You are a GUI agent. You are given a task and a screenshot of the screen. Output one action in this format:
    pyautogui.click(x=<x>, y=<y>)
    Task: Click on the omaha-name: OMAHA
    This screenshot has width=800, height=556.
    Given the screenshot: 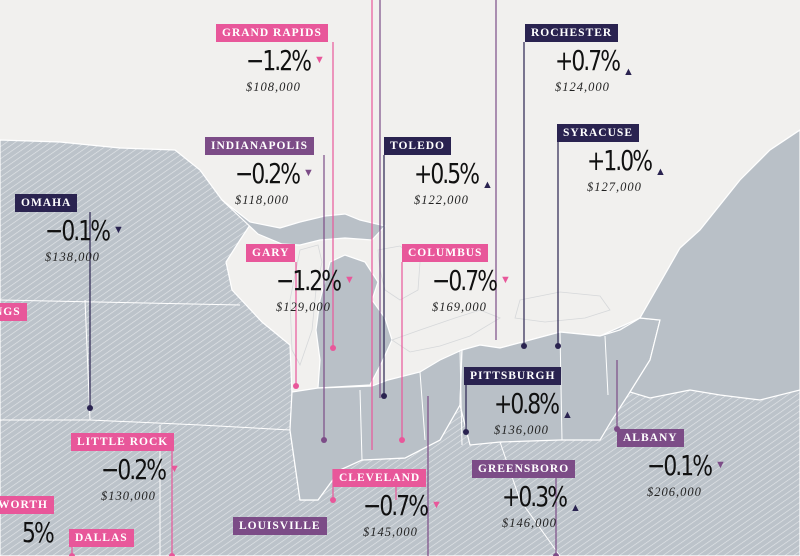 What is the action you would take?
    pyautogui.click(x=46, y=203)
    